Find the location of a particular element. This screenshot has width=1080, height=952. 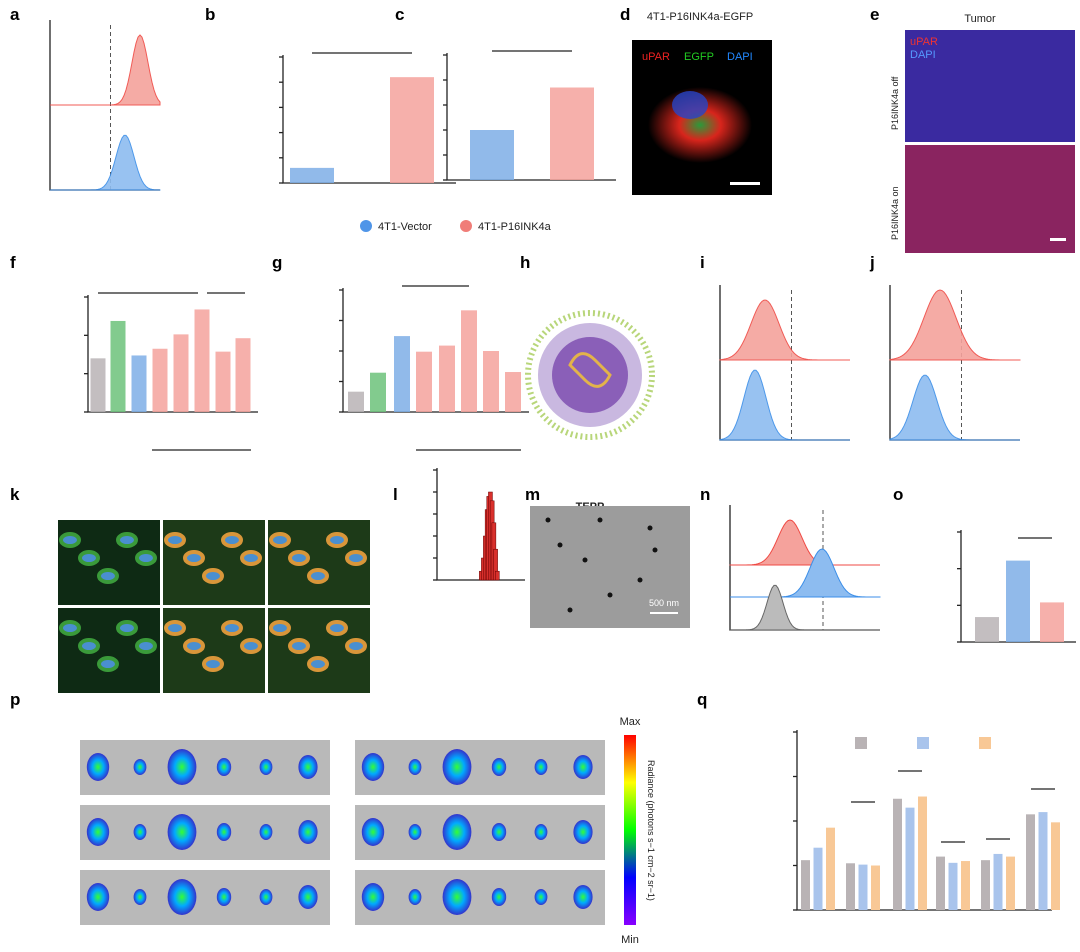

d-title: 4T1-P16INK4a-EGFP is located at coordinates (700, 17).